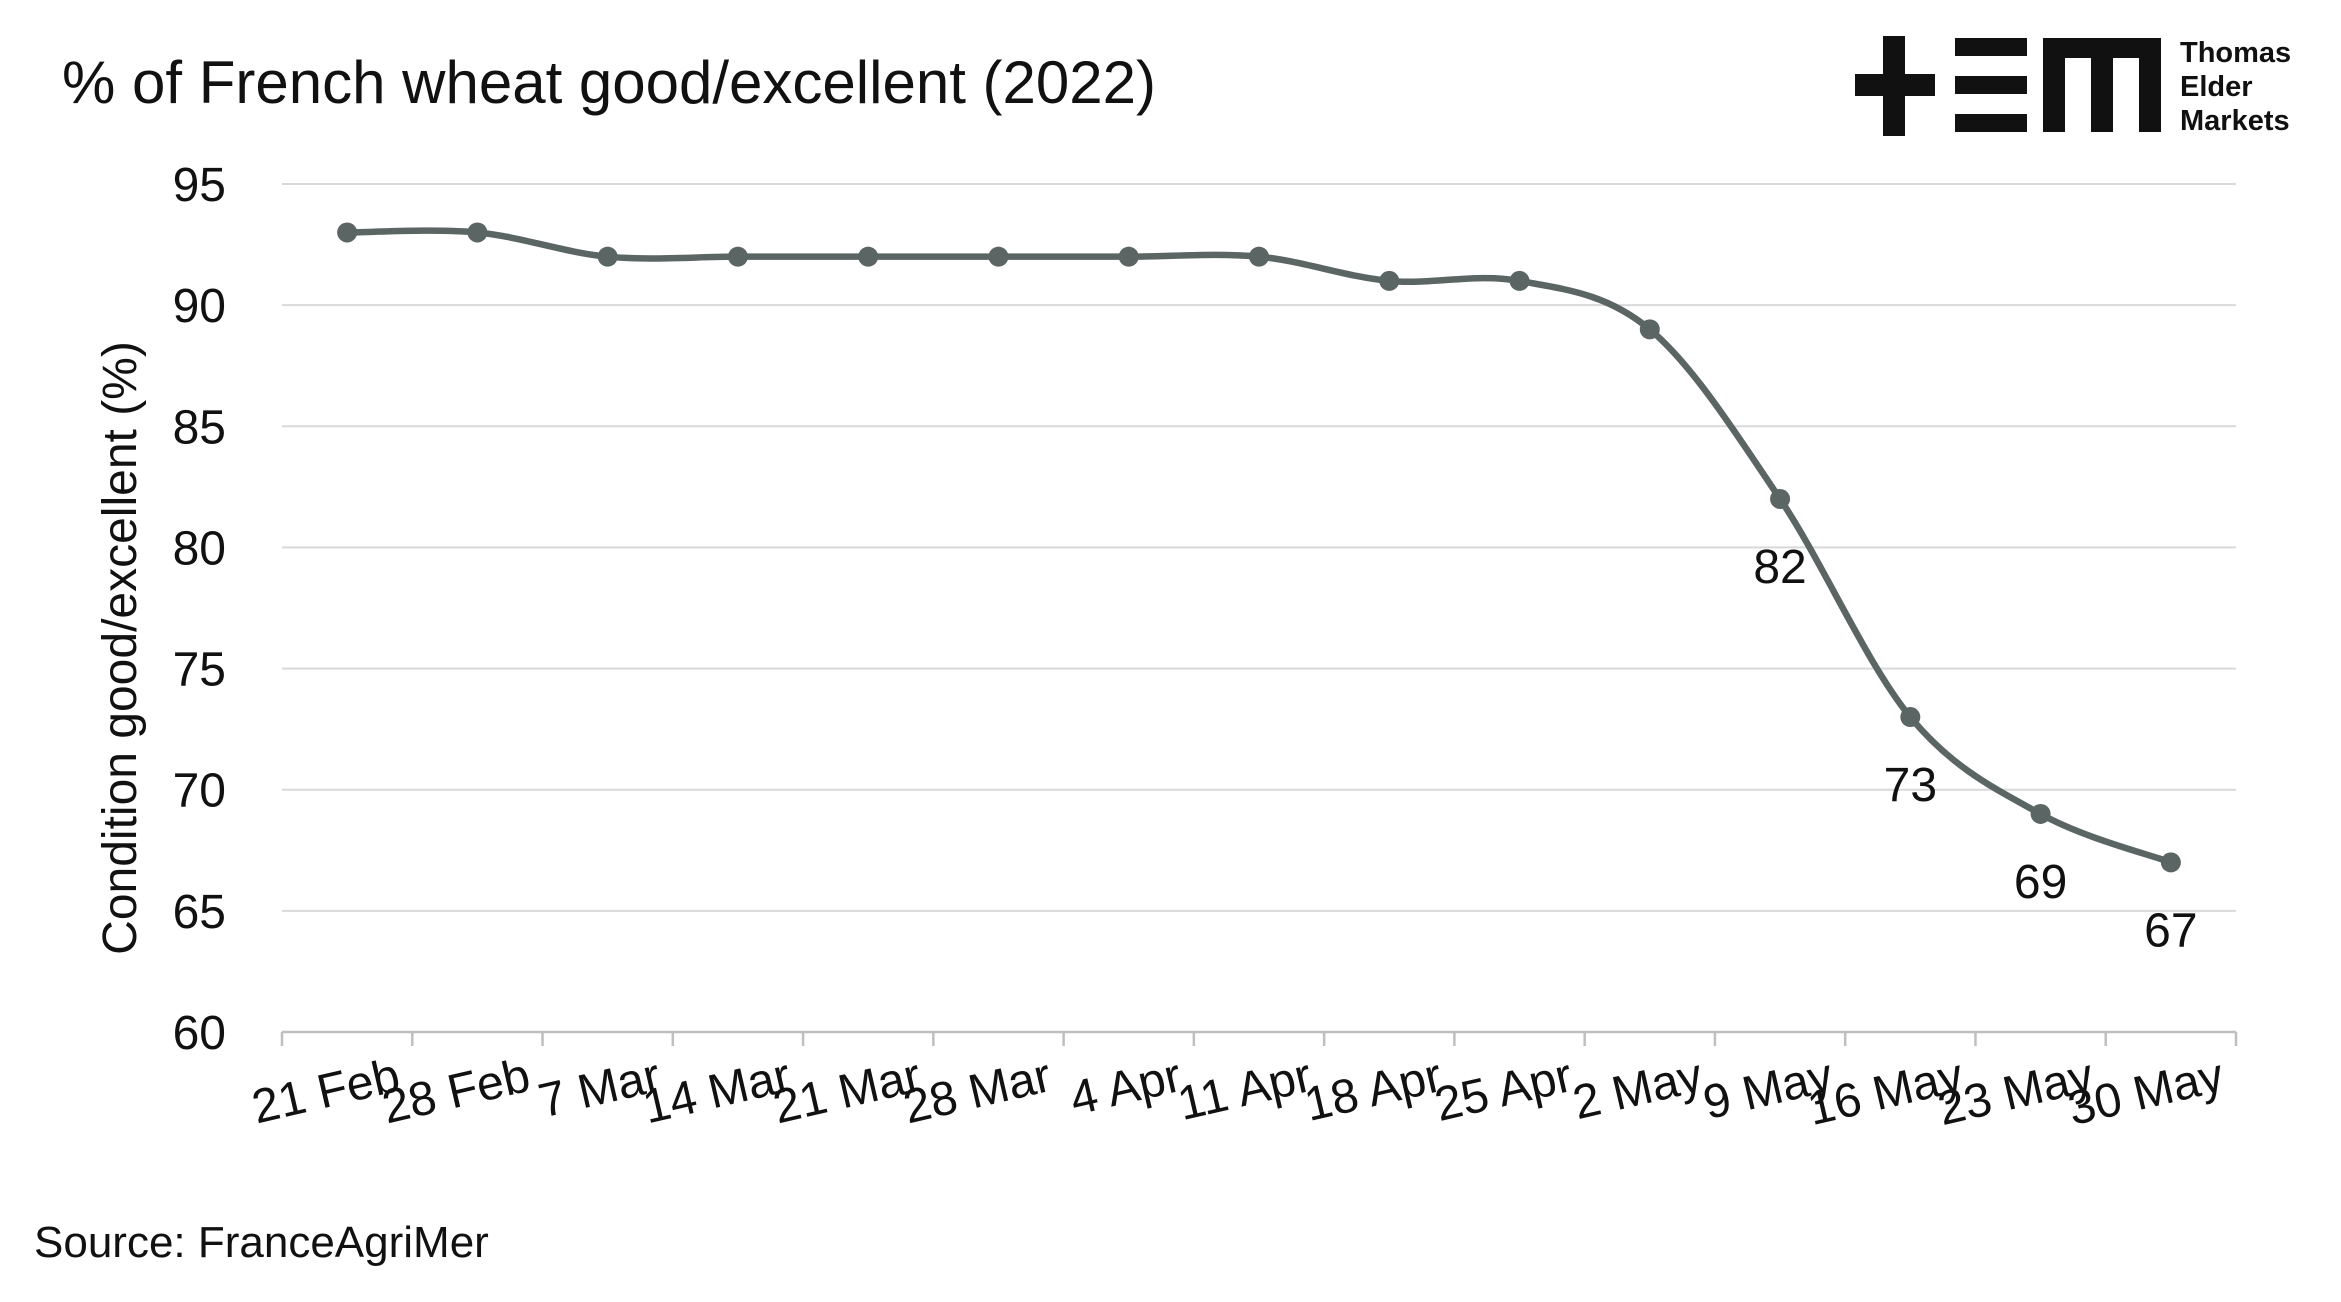 Image resolution: width=2341 pixels, height=1302 pixels. What do you see at coordinates (1991, 123) in the screenshot?
I see `logo-bar-bottom` at bounding box center [1991, 123].